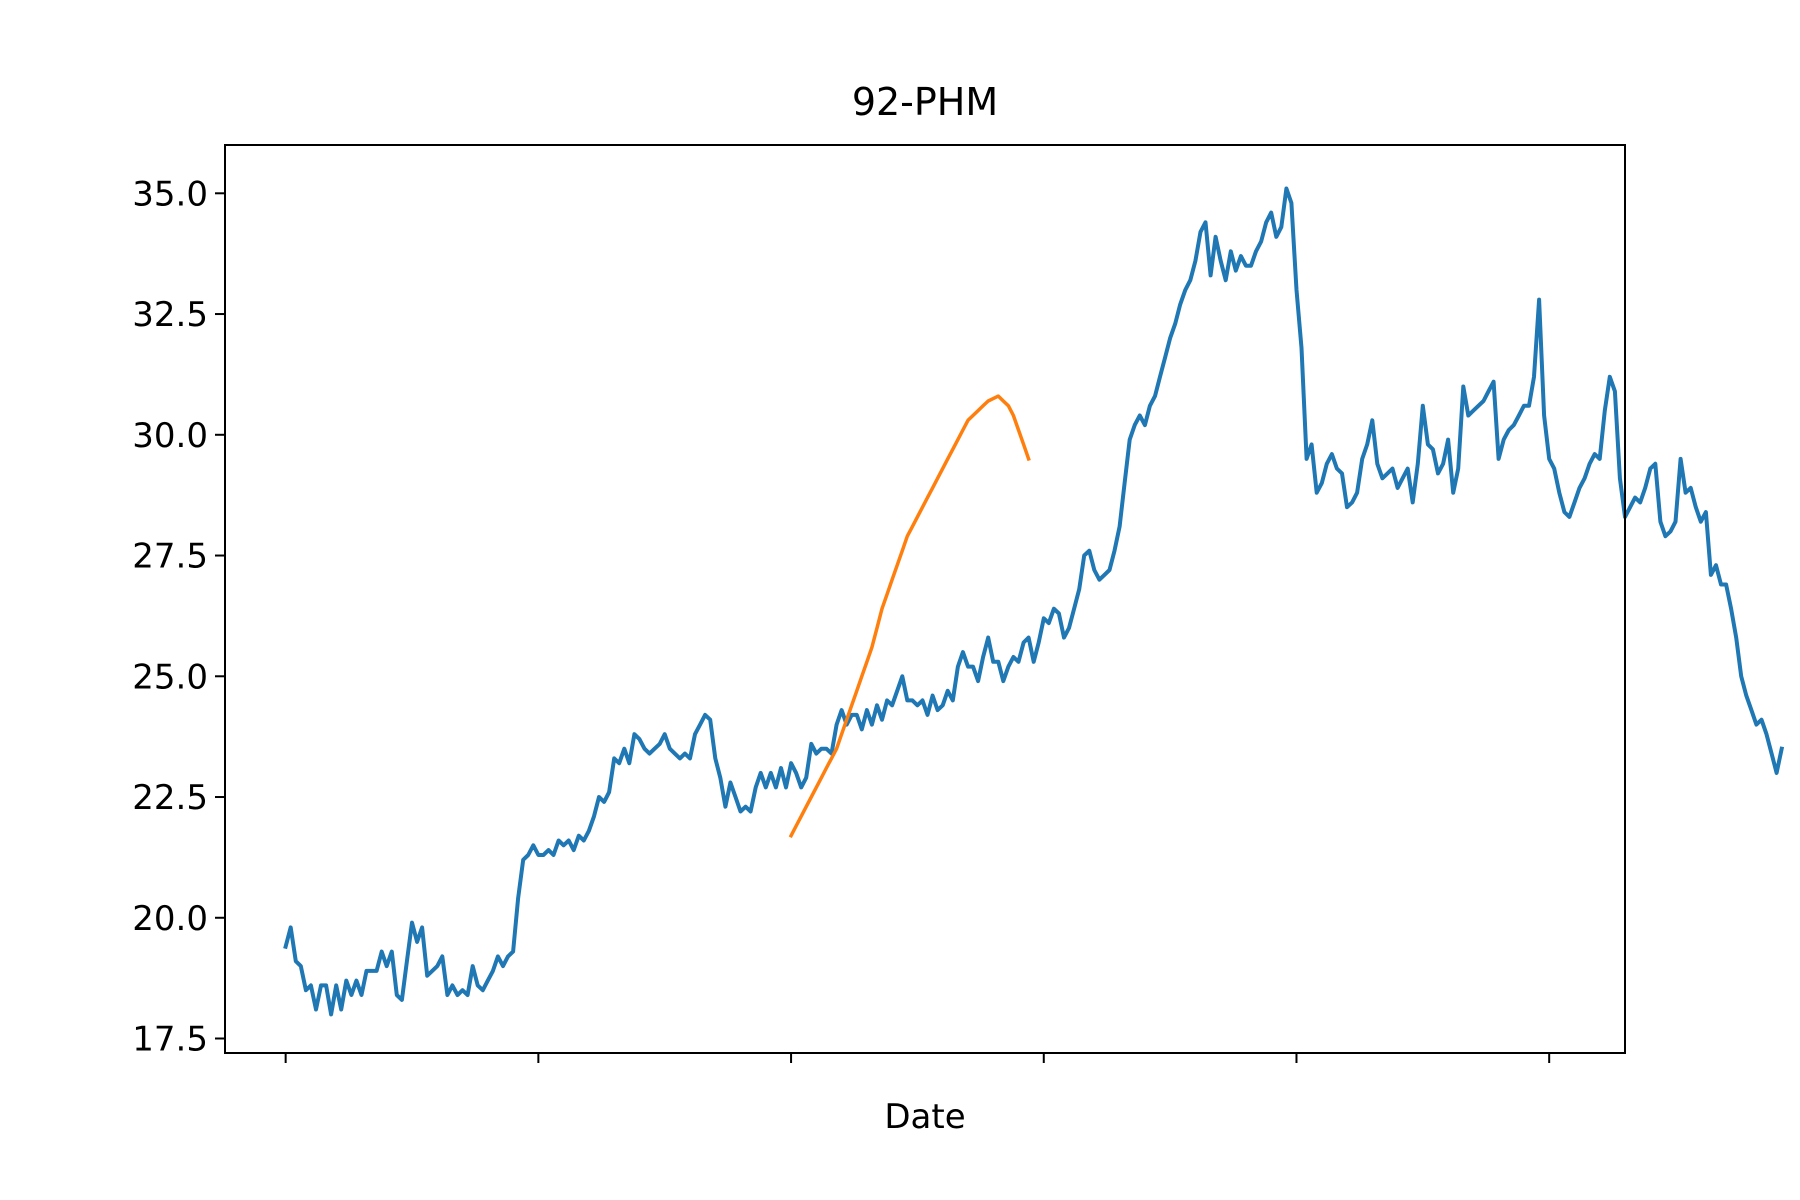  What do you see at coordinates (178, 617) in the screenshot?
I see `y-axis: 17.5 20.0 22.5 25.0 27.5 30.0 32.5 35.0` at bounding box center [178, 617].